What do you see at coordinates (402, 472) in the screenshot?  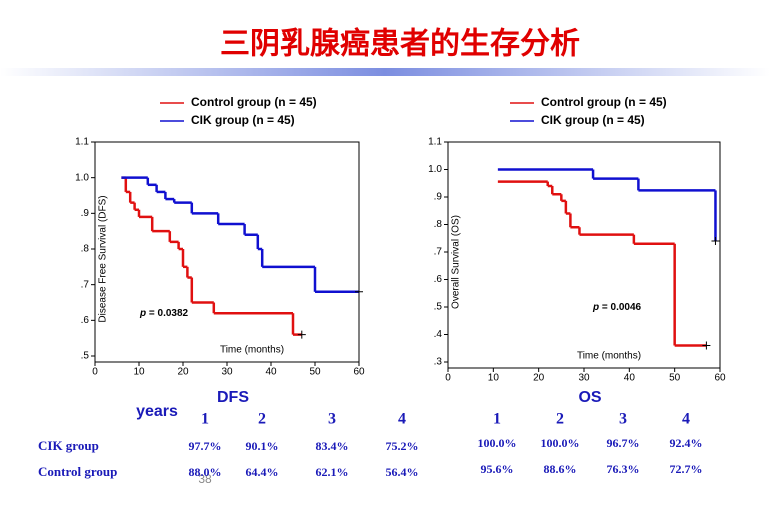 I see `table-cell: 56.4%` at bounding box center [402, 472].